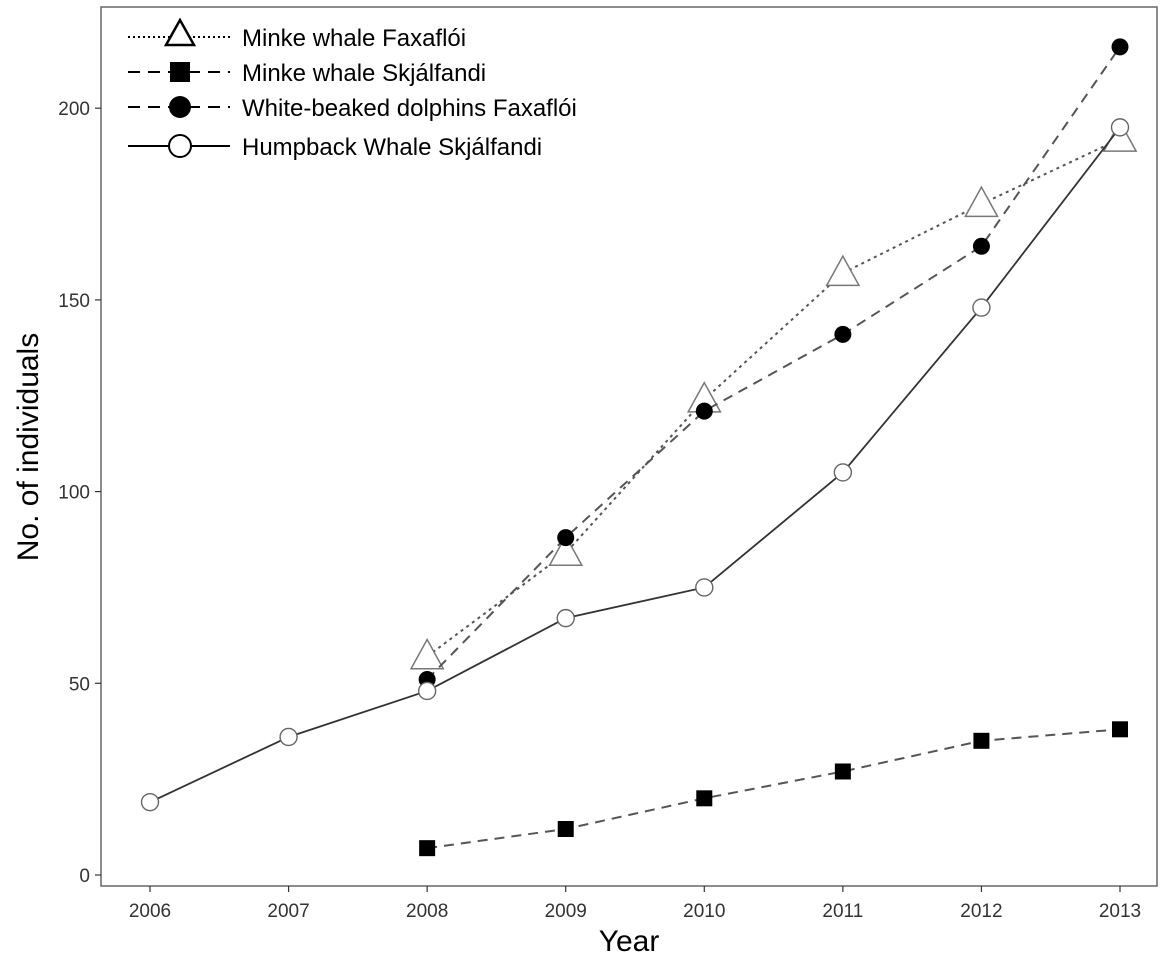 This screenshot has width=1161, height=958. Describe the element at coordinates (354, 38) in the screenshot. I see `legend-label: Minke whale Faxaflói` at that location.